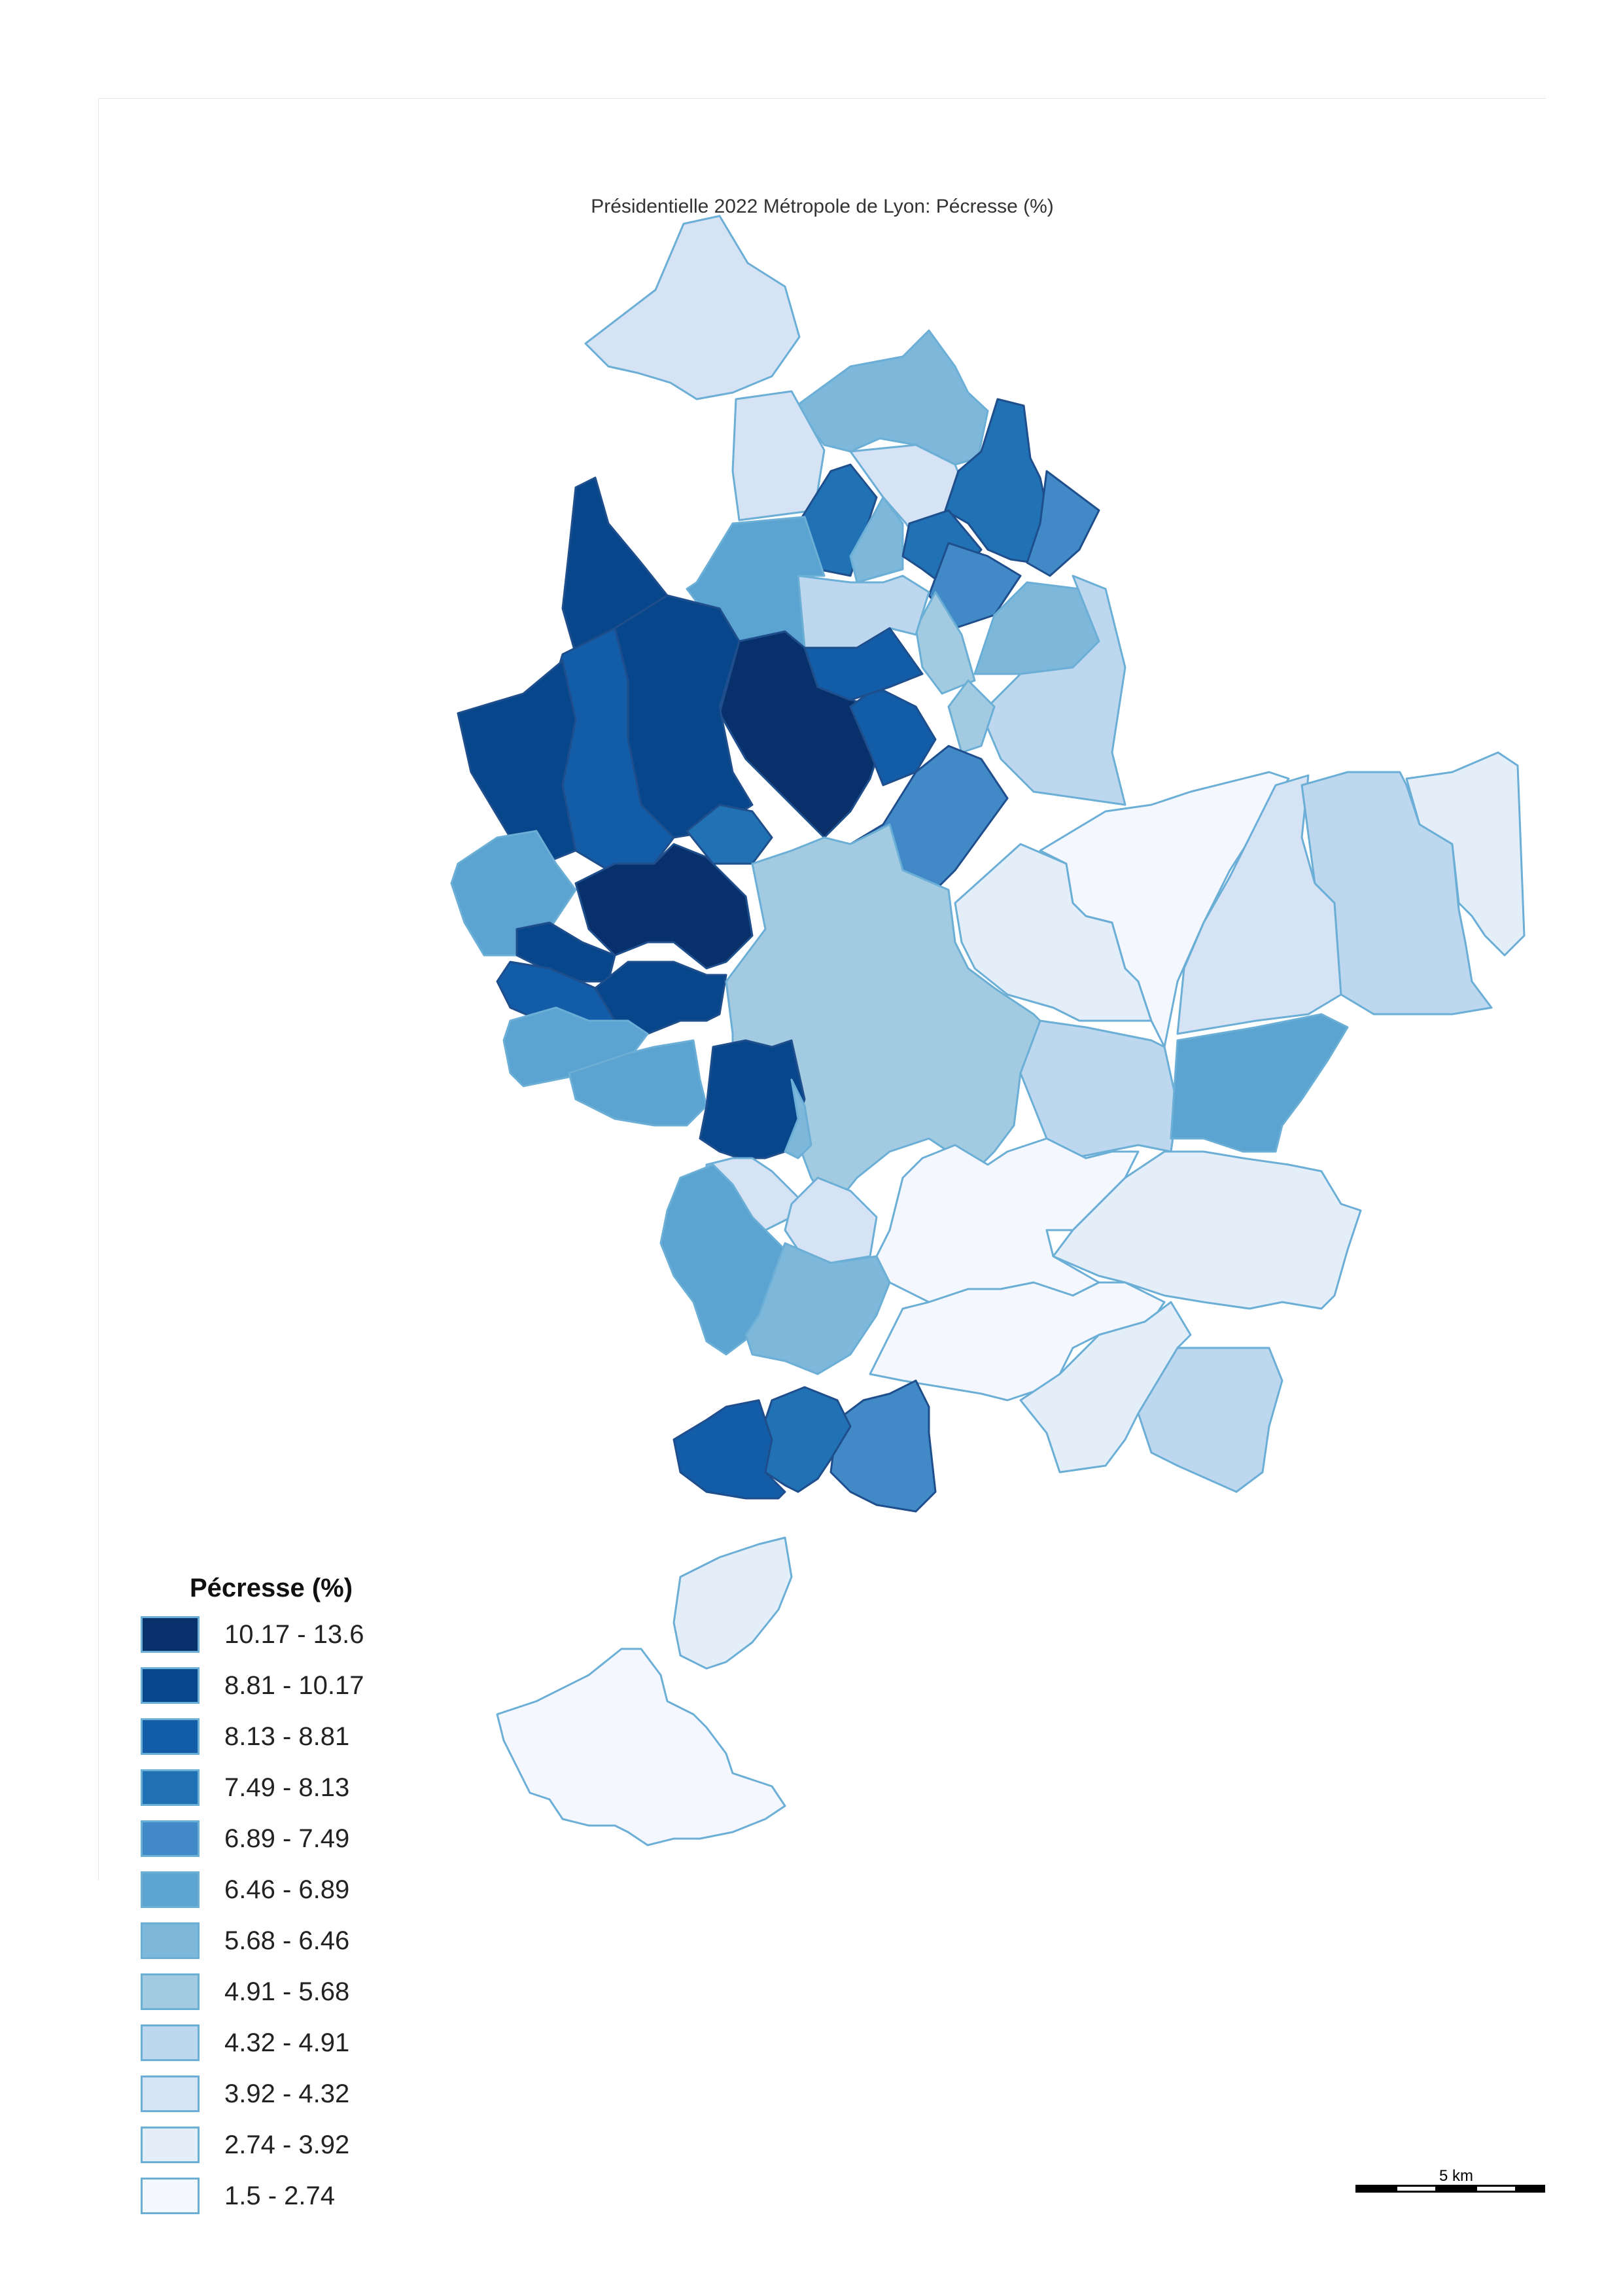  What do you see at coordinates (287, 1940) in the screenshot?
I see `legend-label: 5.68 - 6.46` at bounding box center [287, 1940].